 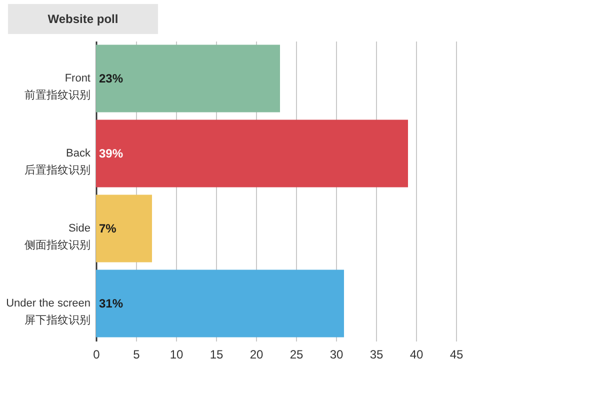 I want to click on x-tick-label: 5, so click(x=136, y=355).